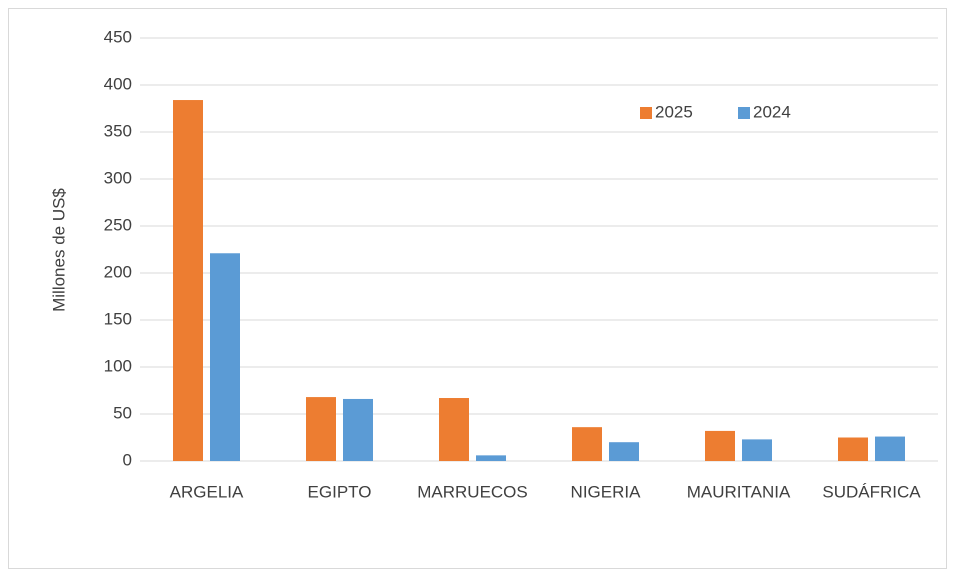  I want to click on y-tick-label: 0, so click(127, 459).